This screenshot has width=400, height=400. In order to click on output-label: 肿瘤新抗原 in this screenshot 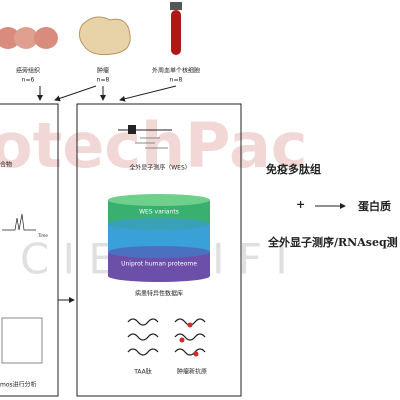, I will do `click(192, 372)`.